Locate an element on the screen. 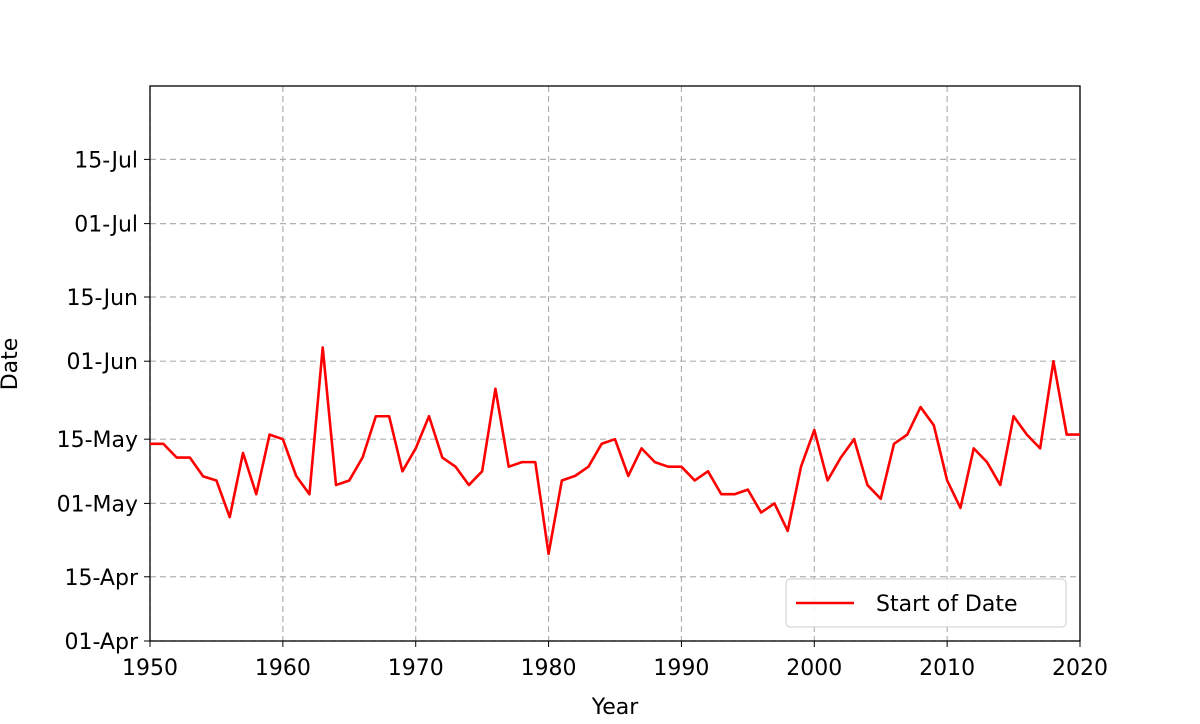  x-tick-label: 2020 is located at coordinates (1080, 668).